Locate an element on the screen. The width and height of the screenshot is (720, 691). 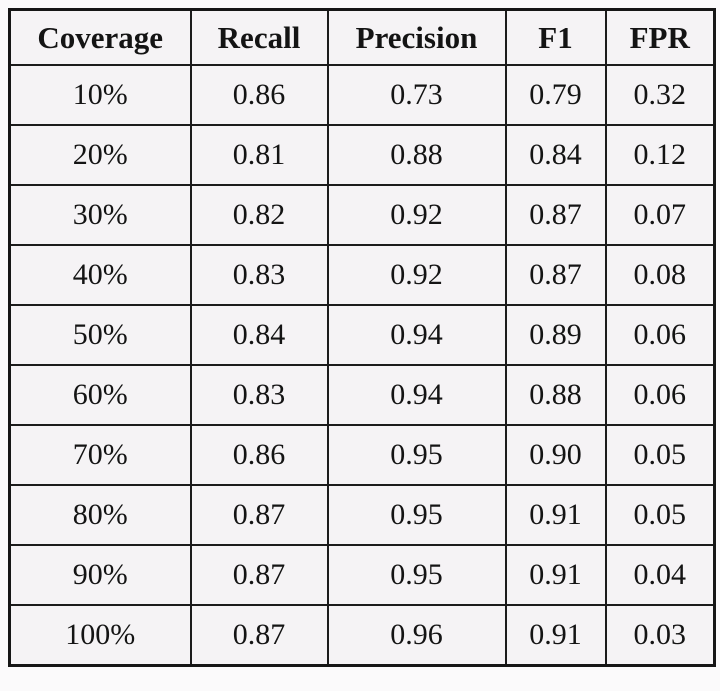
table-row: 100% 0.87 0.96 0.91 0.03 is located at coordinates (362, 635).